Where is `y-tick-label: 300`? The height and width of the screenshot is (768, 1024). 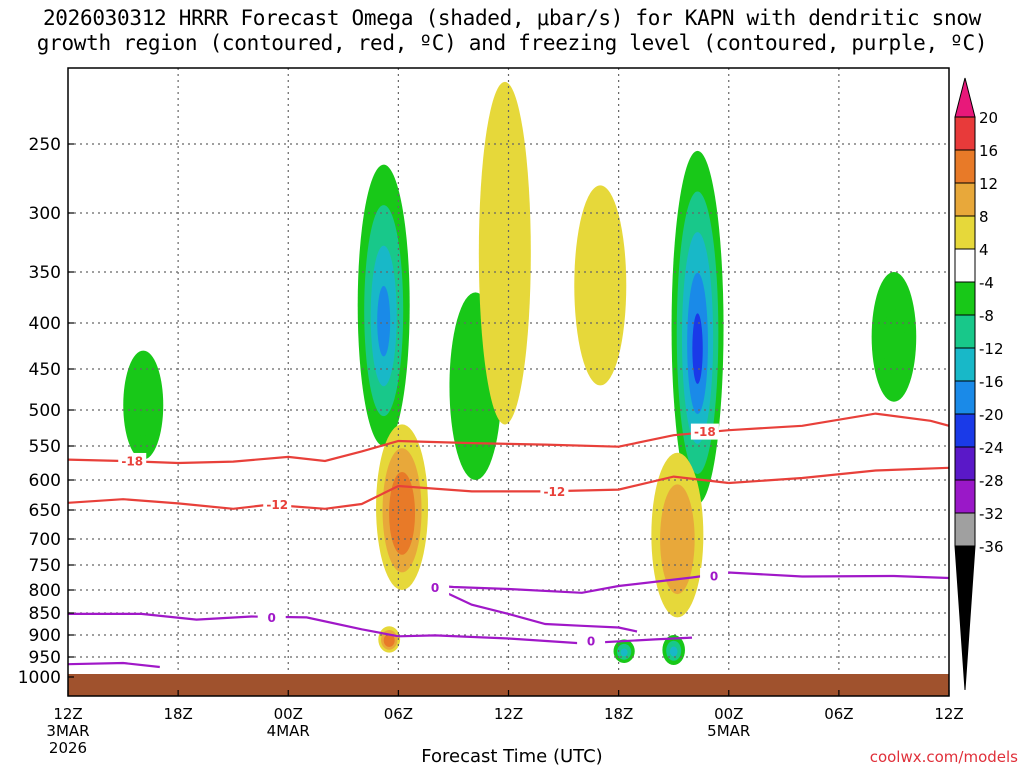 y-tick-label: 300 is located at coordinates (45, 214).